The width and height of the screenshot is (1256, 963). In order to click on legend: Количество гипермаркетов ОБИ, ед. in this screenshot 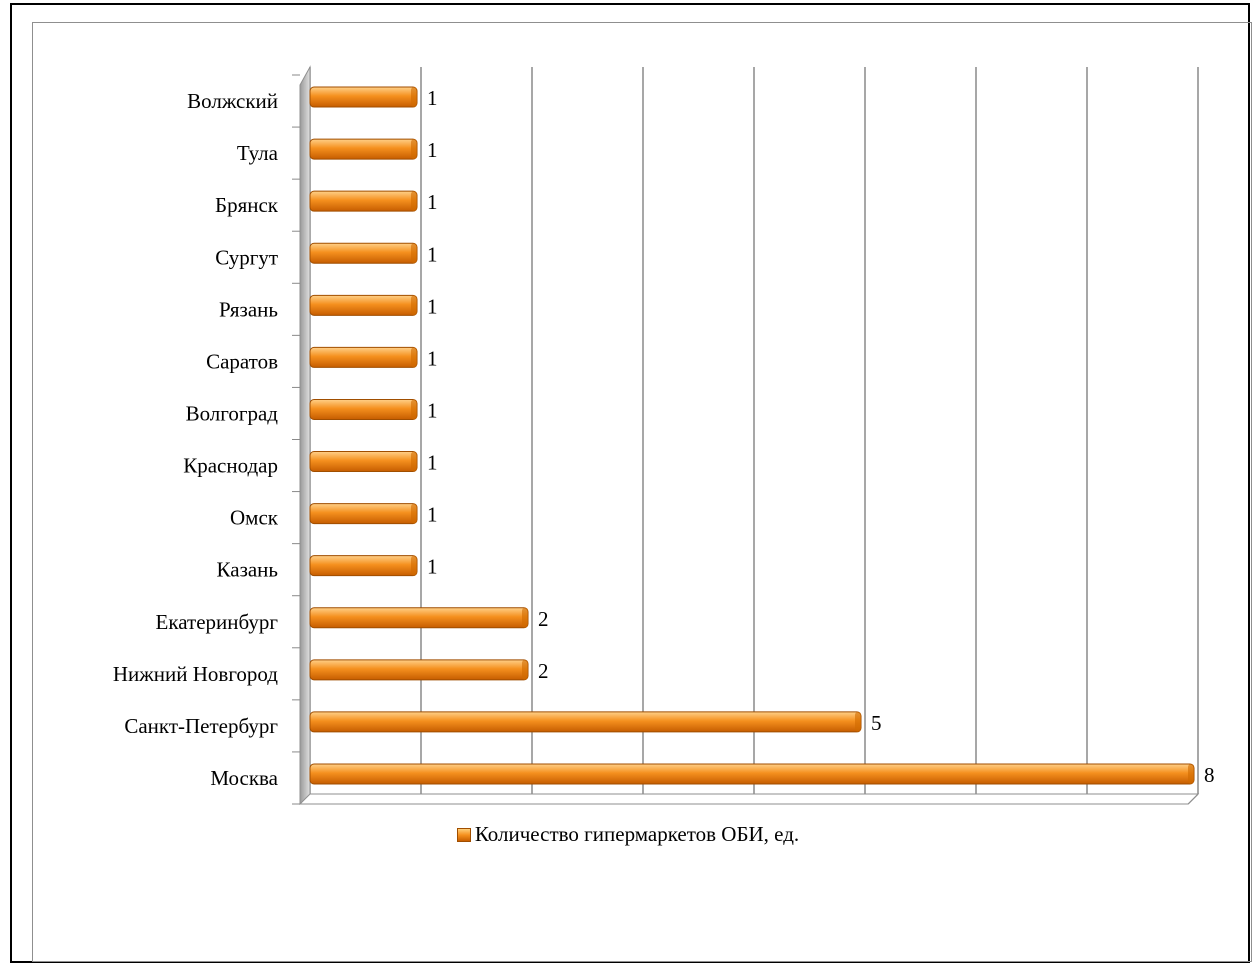, I will do `click(628, 834)`.